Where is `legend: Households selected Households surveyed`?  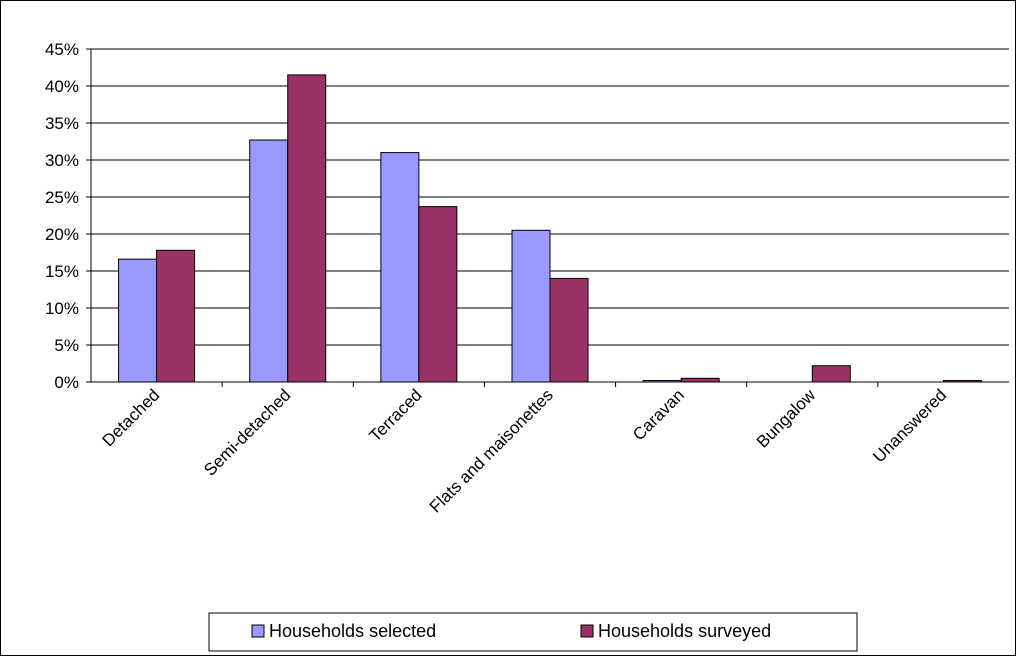
legend: Households selected Households surveyed is located at coordinates (533, 632).